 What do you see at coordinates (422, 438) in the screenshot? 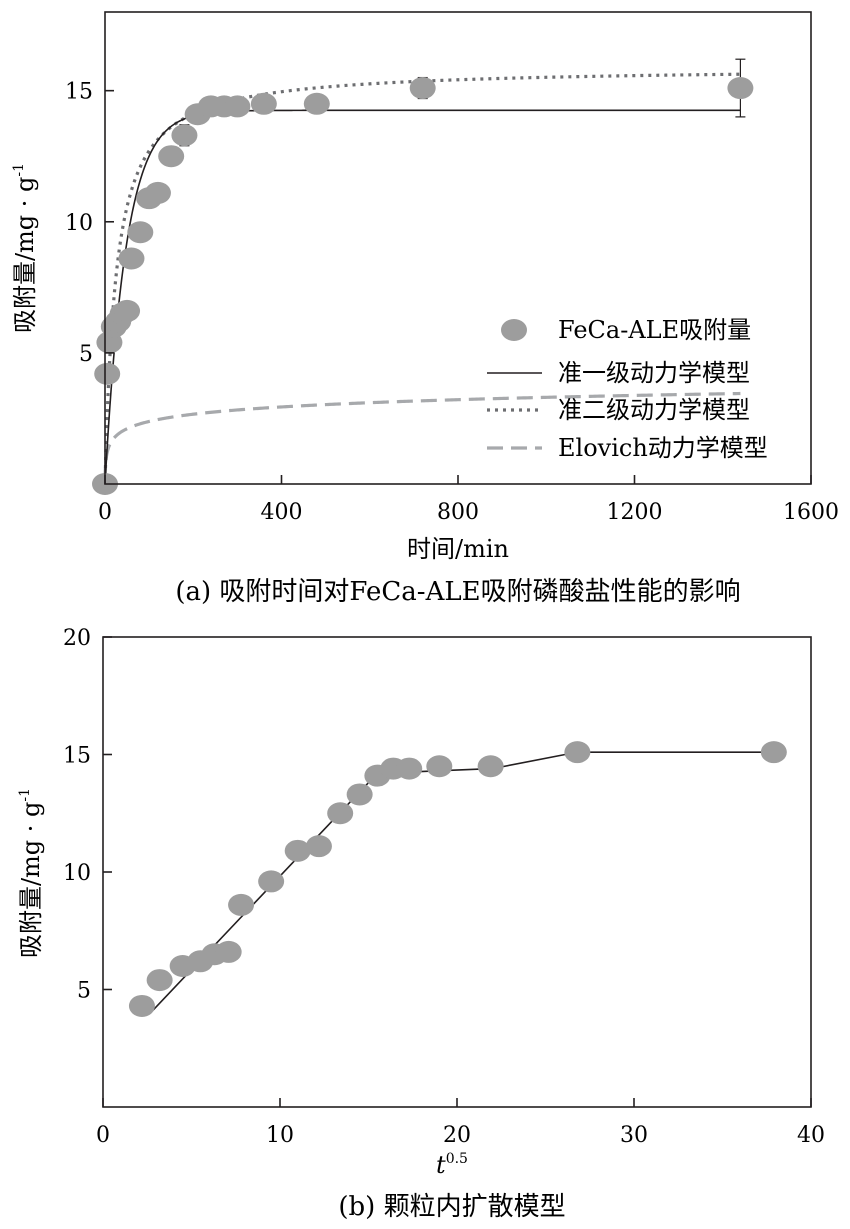
I see `elovich-curve` at bounding box center [422, 438].